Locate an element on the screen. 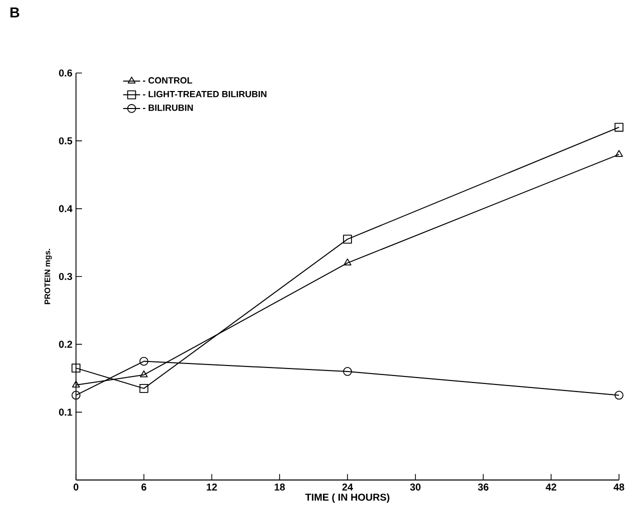  legend-label: - BILIRUBIN is located at coordinates (167, 107).